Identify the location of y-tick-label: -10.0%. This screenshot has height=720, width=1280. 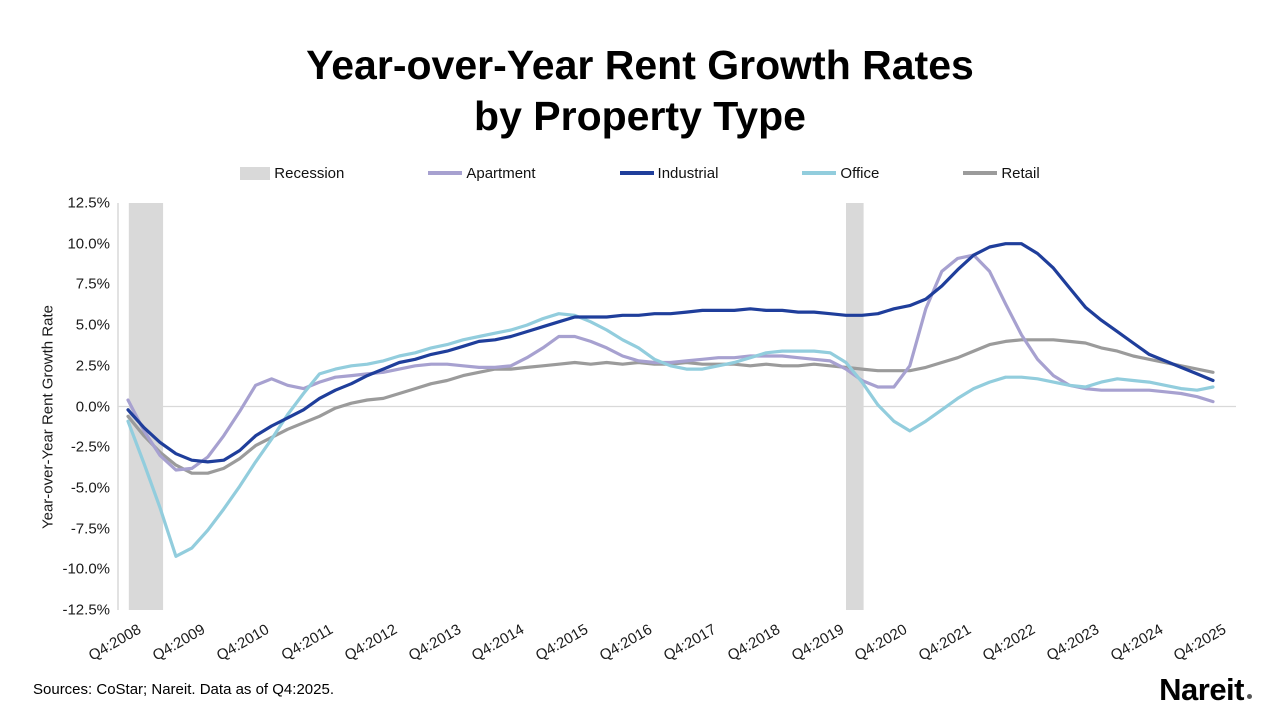
(86, 569).